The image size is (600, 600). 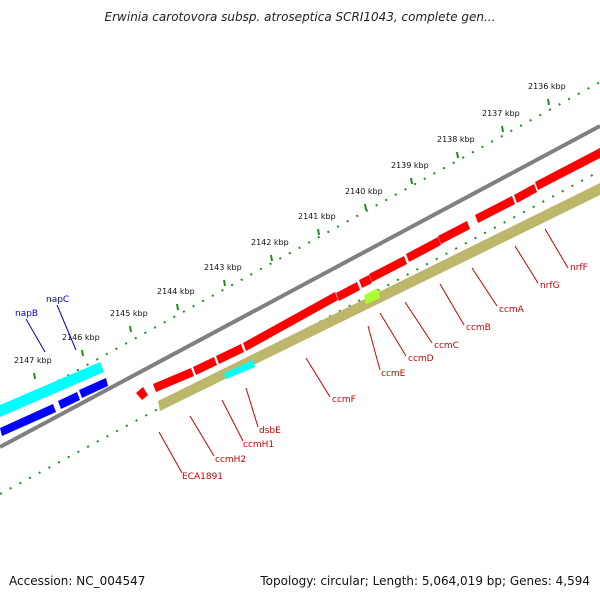 I want to click on gene-label-ccmb: ccmB, so click(x=478, y=328).